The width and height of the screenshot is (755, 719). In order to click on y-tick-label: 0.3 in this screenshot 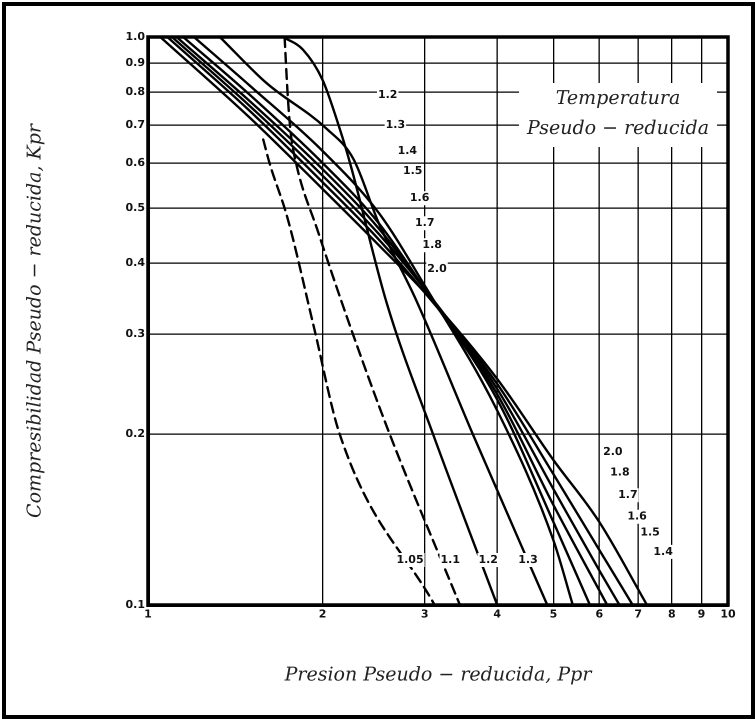, I will do `click(135, 333)`.